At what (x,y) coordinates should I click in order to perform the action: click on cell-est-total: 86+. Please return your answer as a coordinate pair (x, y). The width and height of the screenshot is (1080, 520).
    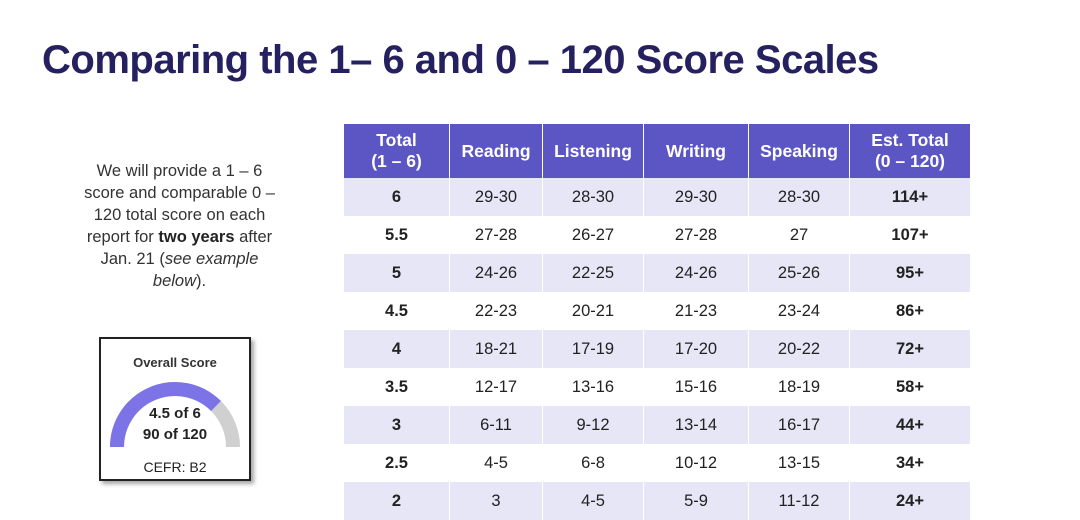
    Looking at the image, I should click on (910, 310).